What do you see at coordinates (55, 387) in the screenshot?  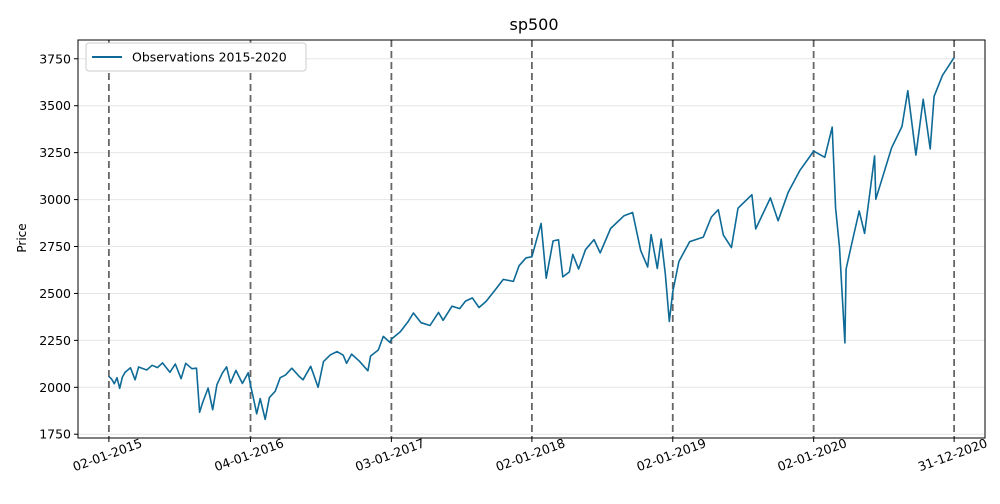 I see `y-tick-label: 2000` at bounding box center [55, 387].